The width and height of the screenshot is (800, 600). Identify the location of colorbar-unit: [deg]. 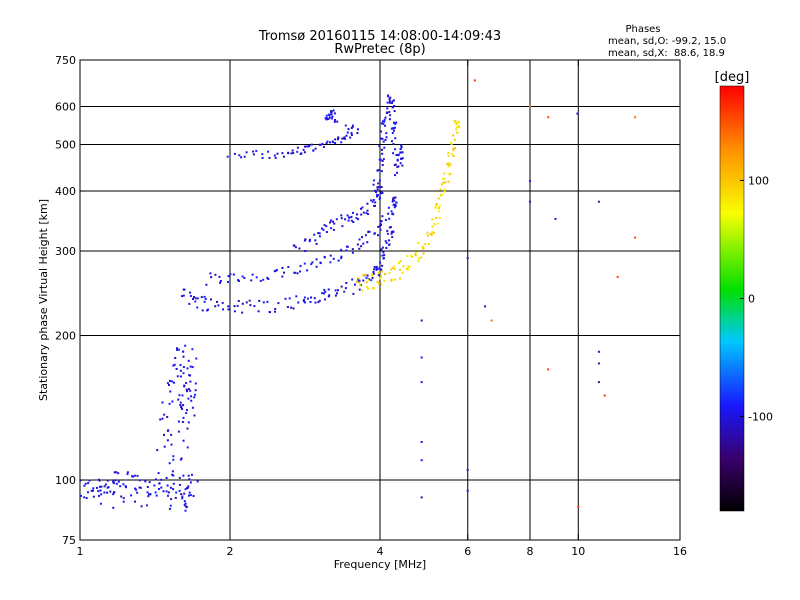
(732, 77).